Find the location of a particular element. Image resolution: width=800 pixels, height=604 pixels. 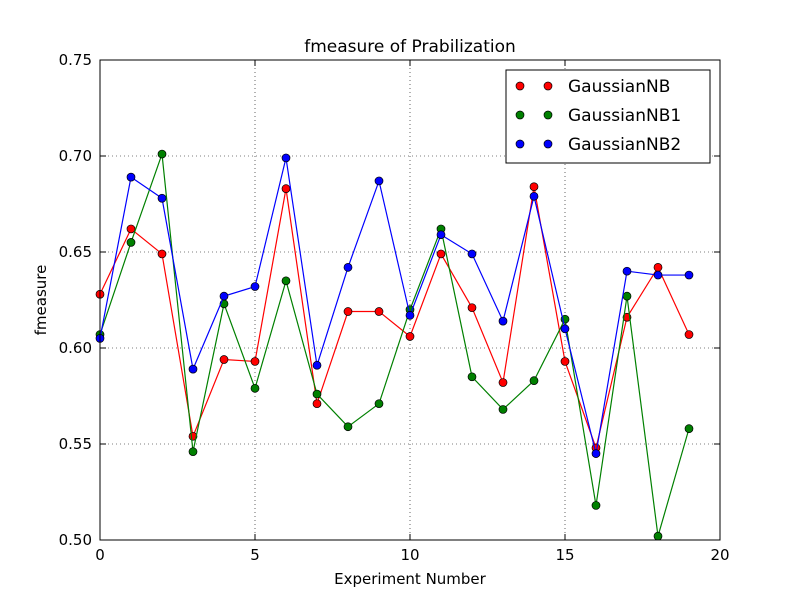

x-tick-label: 5 is located at coordinates (255, 555).